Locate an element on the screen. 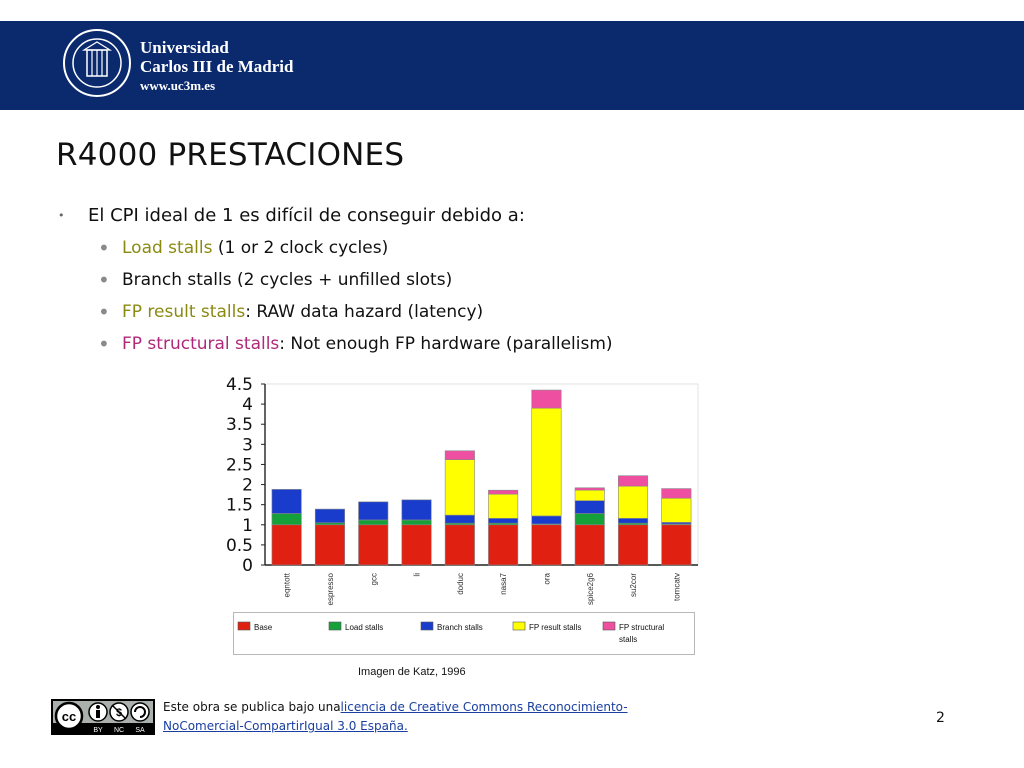 This screenshot has width=1024, height=768. license-prefix: Este obra se publica bajo una is located at coordinates (252, 707).